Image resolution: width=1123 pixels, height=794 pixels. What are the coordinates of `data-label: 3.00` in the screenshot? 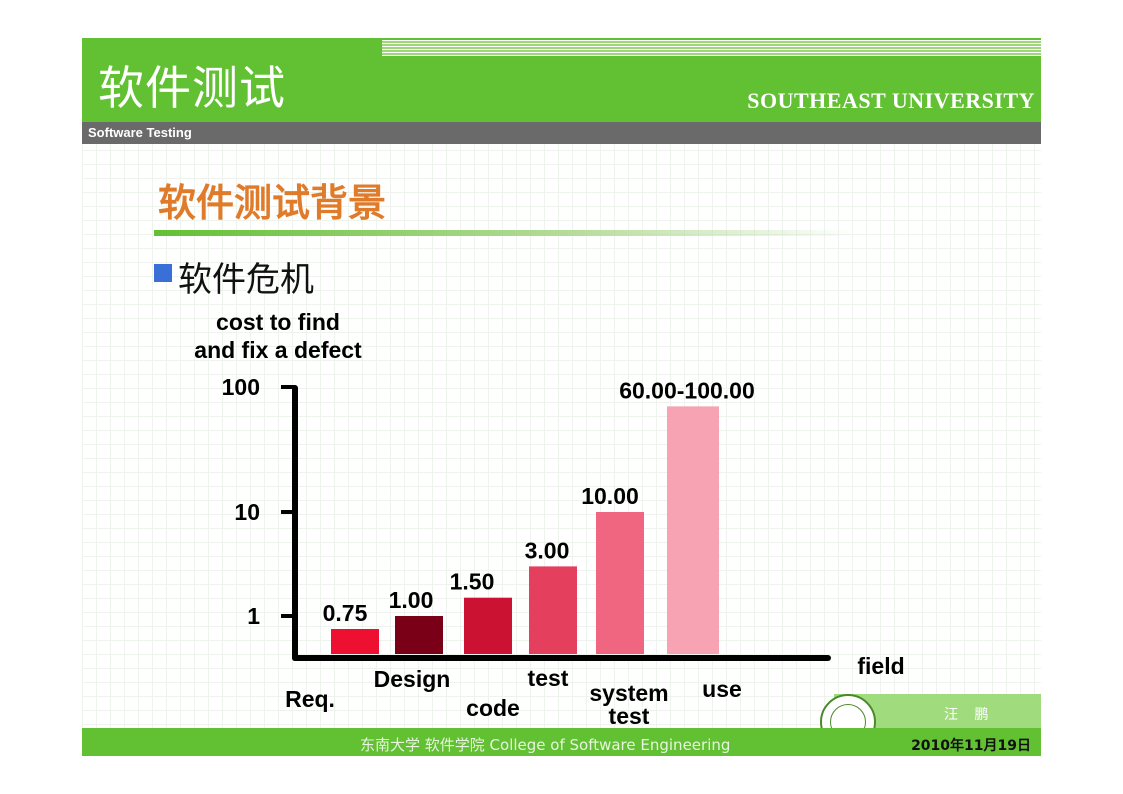 It's located at (547, 550).